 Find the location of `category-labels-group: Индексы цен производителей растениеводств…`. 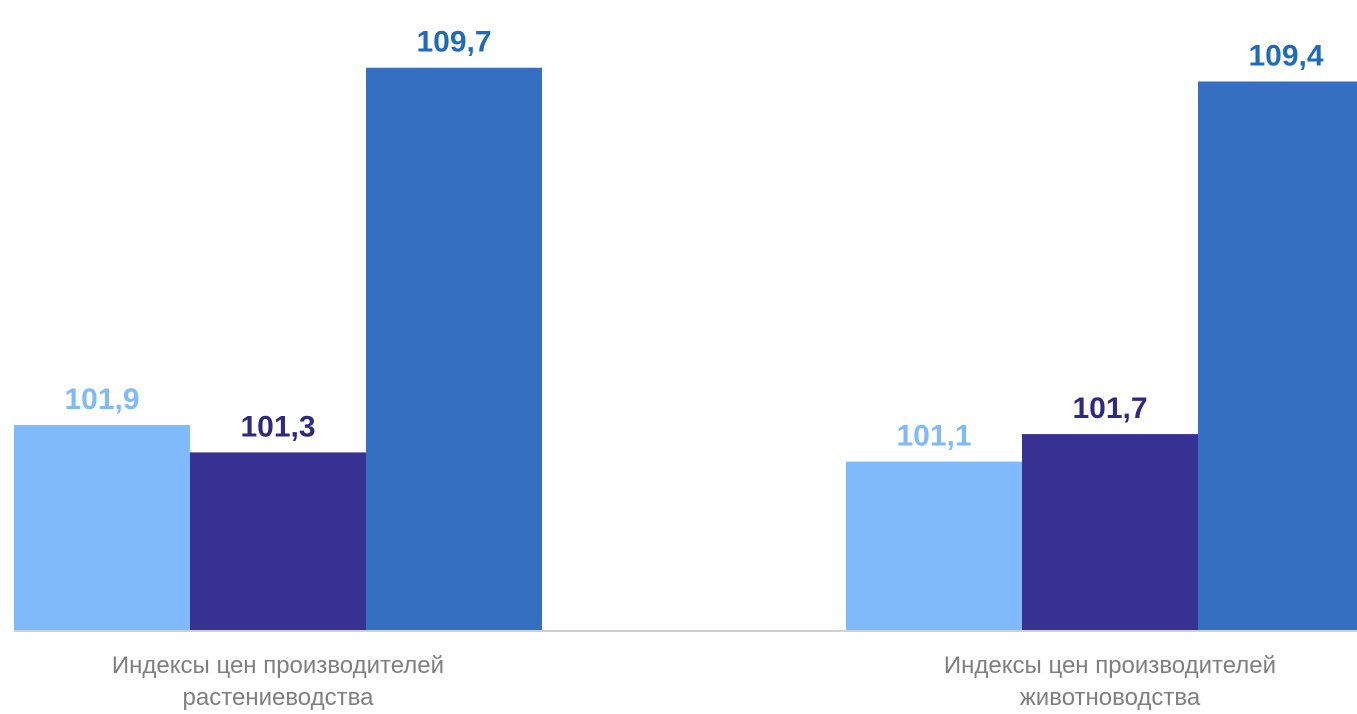

category-labels-group: Индексы цен производителей растениеводств… is located at coordinates (694, 681).